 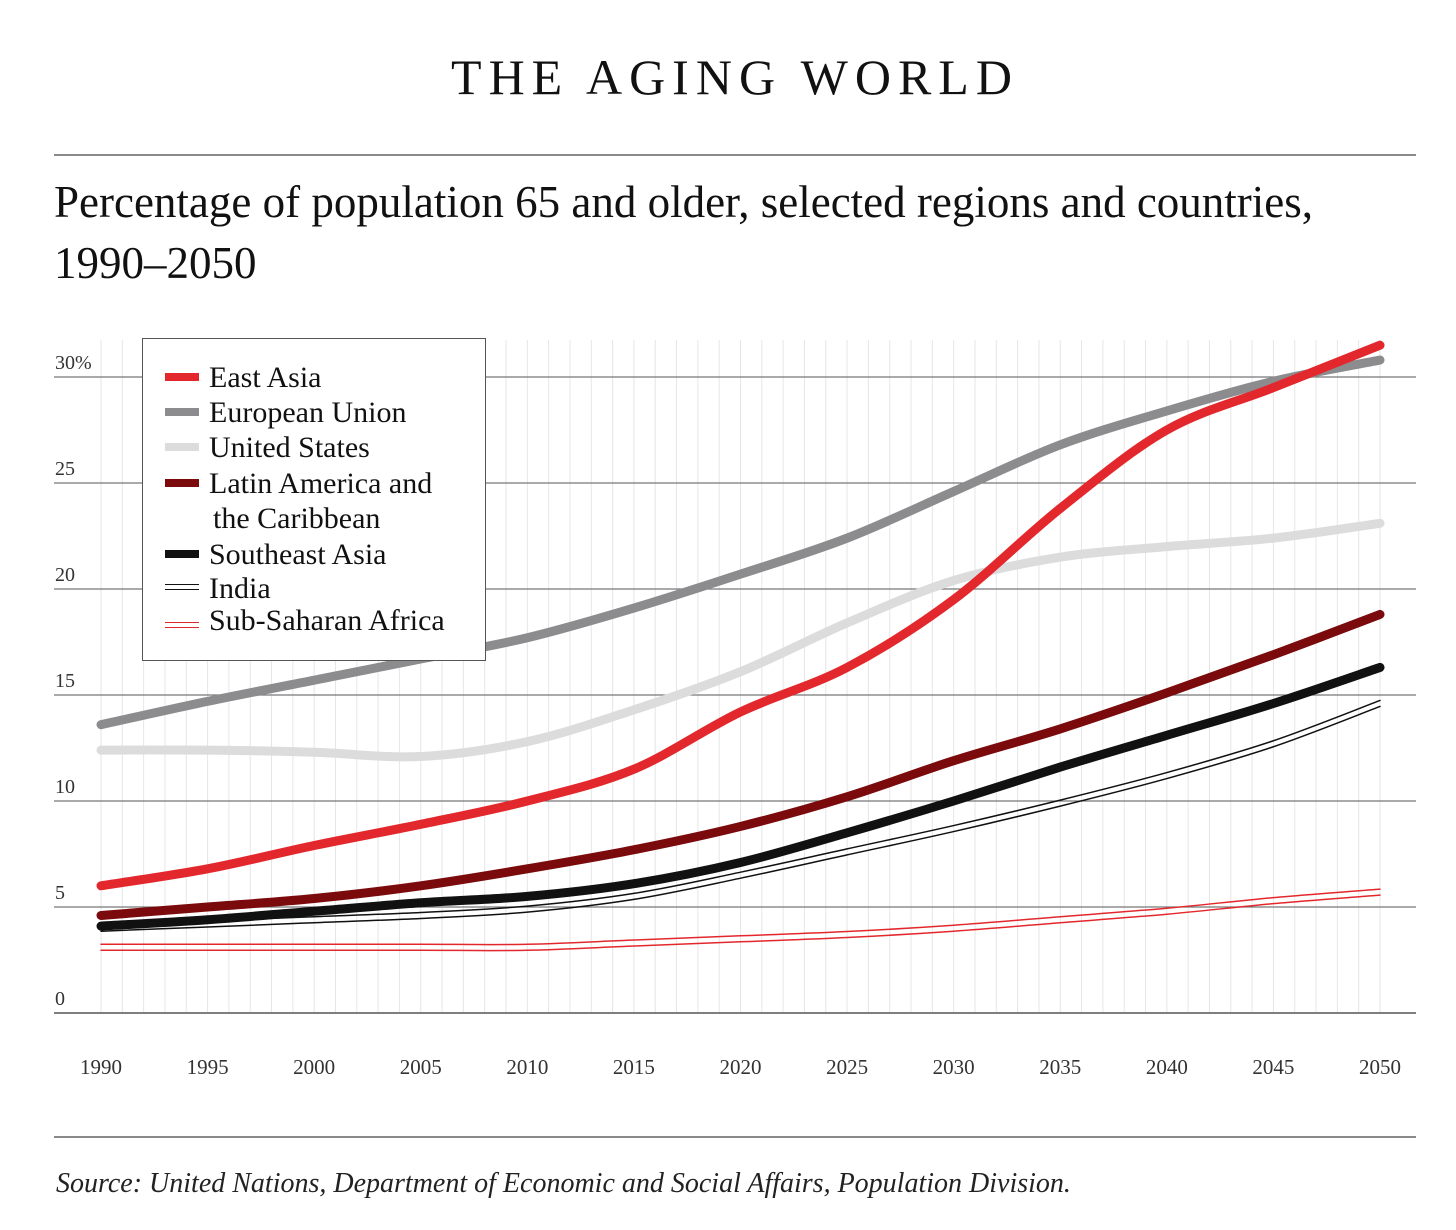 What do you see at coordinates (289, 447) in the screenshot?
I see `legend-label-united-states: United States` at bounding box center [289, 447].